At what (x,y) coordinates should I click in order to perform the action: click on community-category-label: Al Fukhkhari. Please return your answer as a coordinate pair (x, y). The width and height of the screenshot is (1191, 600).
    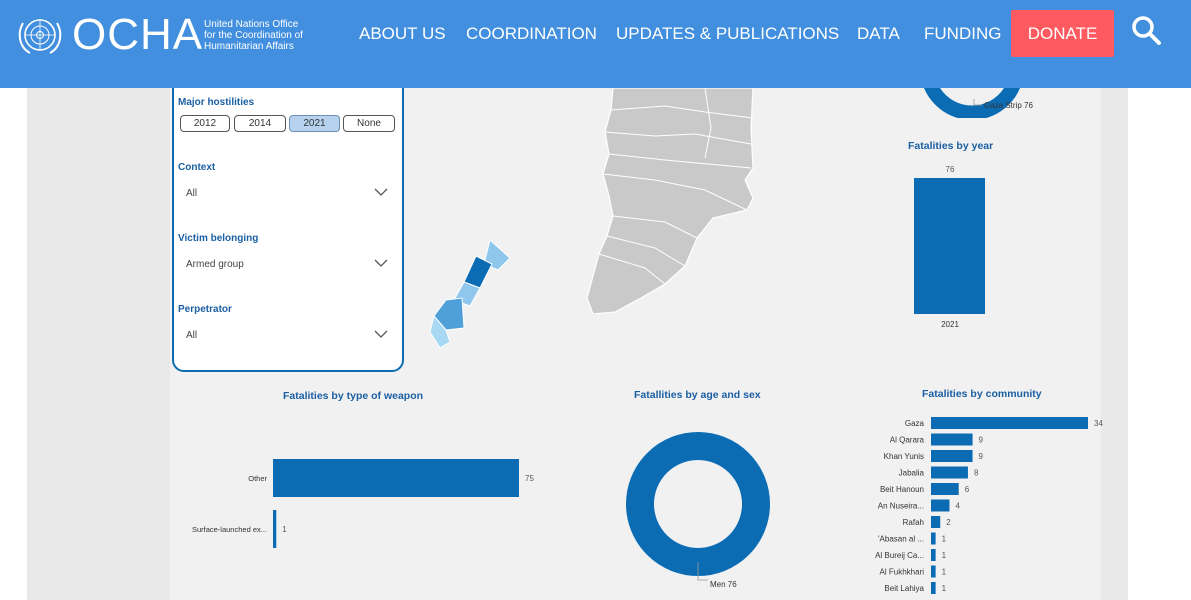
    Looking at the image, I should click on (902, 572).